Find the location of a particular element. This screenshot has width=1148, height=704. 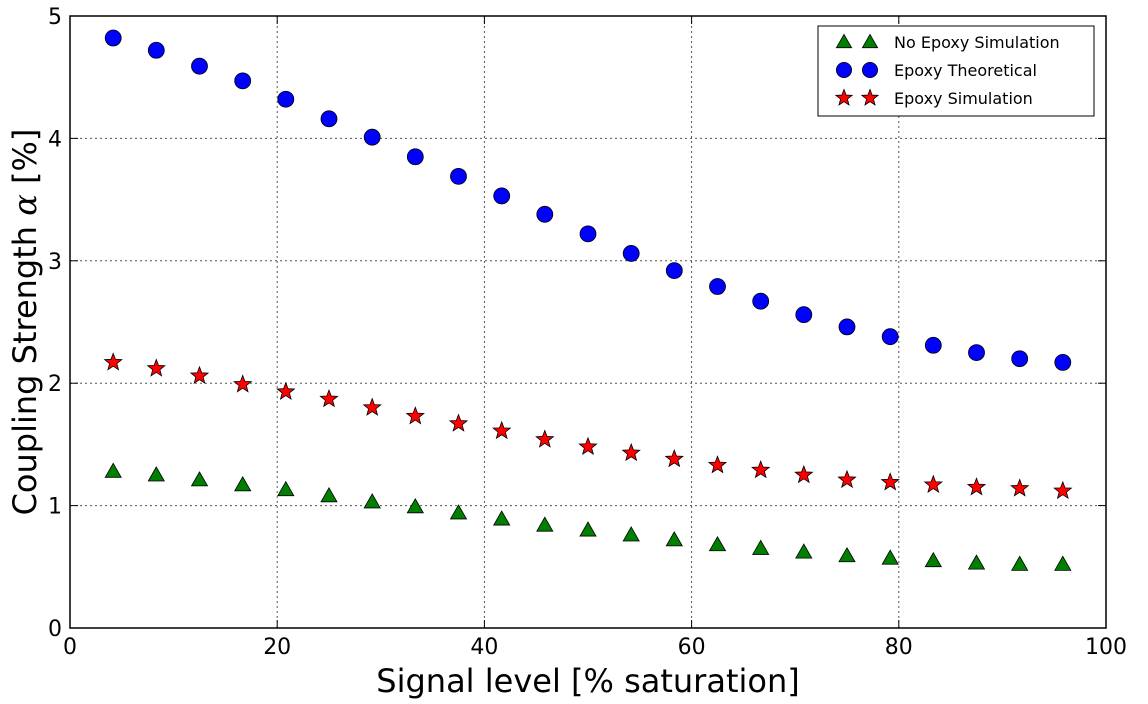

series-triangle is located at coordinates (588, 516).